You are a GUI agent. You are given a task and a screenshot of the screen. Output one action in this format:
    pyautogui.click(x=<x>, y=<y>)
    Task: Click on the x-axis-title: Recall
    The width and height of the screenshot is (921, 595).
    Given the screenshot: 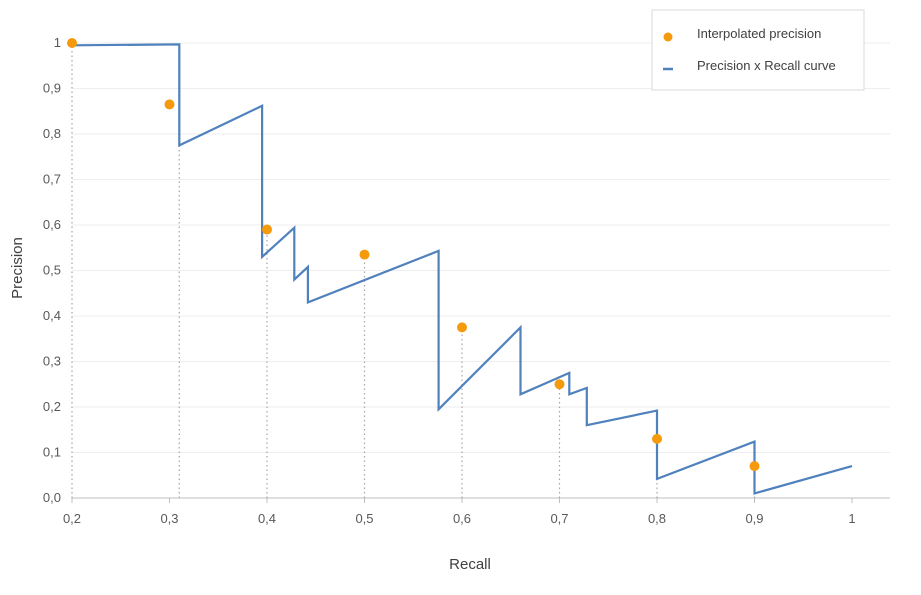 What is the action you would take?
    pyautogui.click(x=470, y=564)
    